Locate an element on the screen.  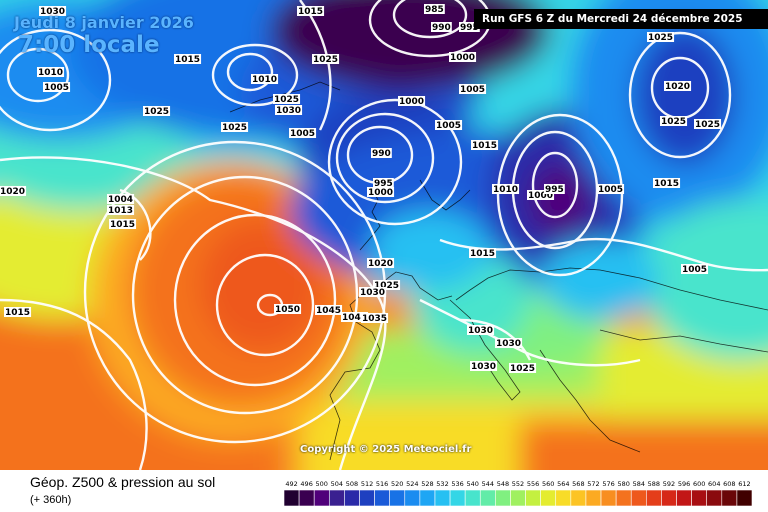
scale-tick-label: 572 is located at coordinates (593, 484).